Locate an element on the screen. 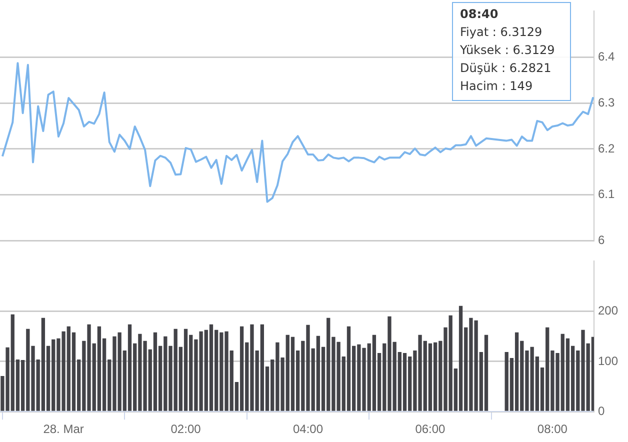 Image resolution: width=628 pixels, height=442 pixels. annotation: Hacim : 149 is located at coordinates (496, 86).